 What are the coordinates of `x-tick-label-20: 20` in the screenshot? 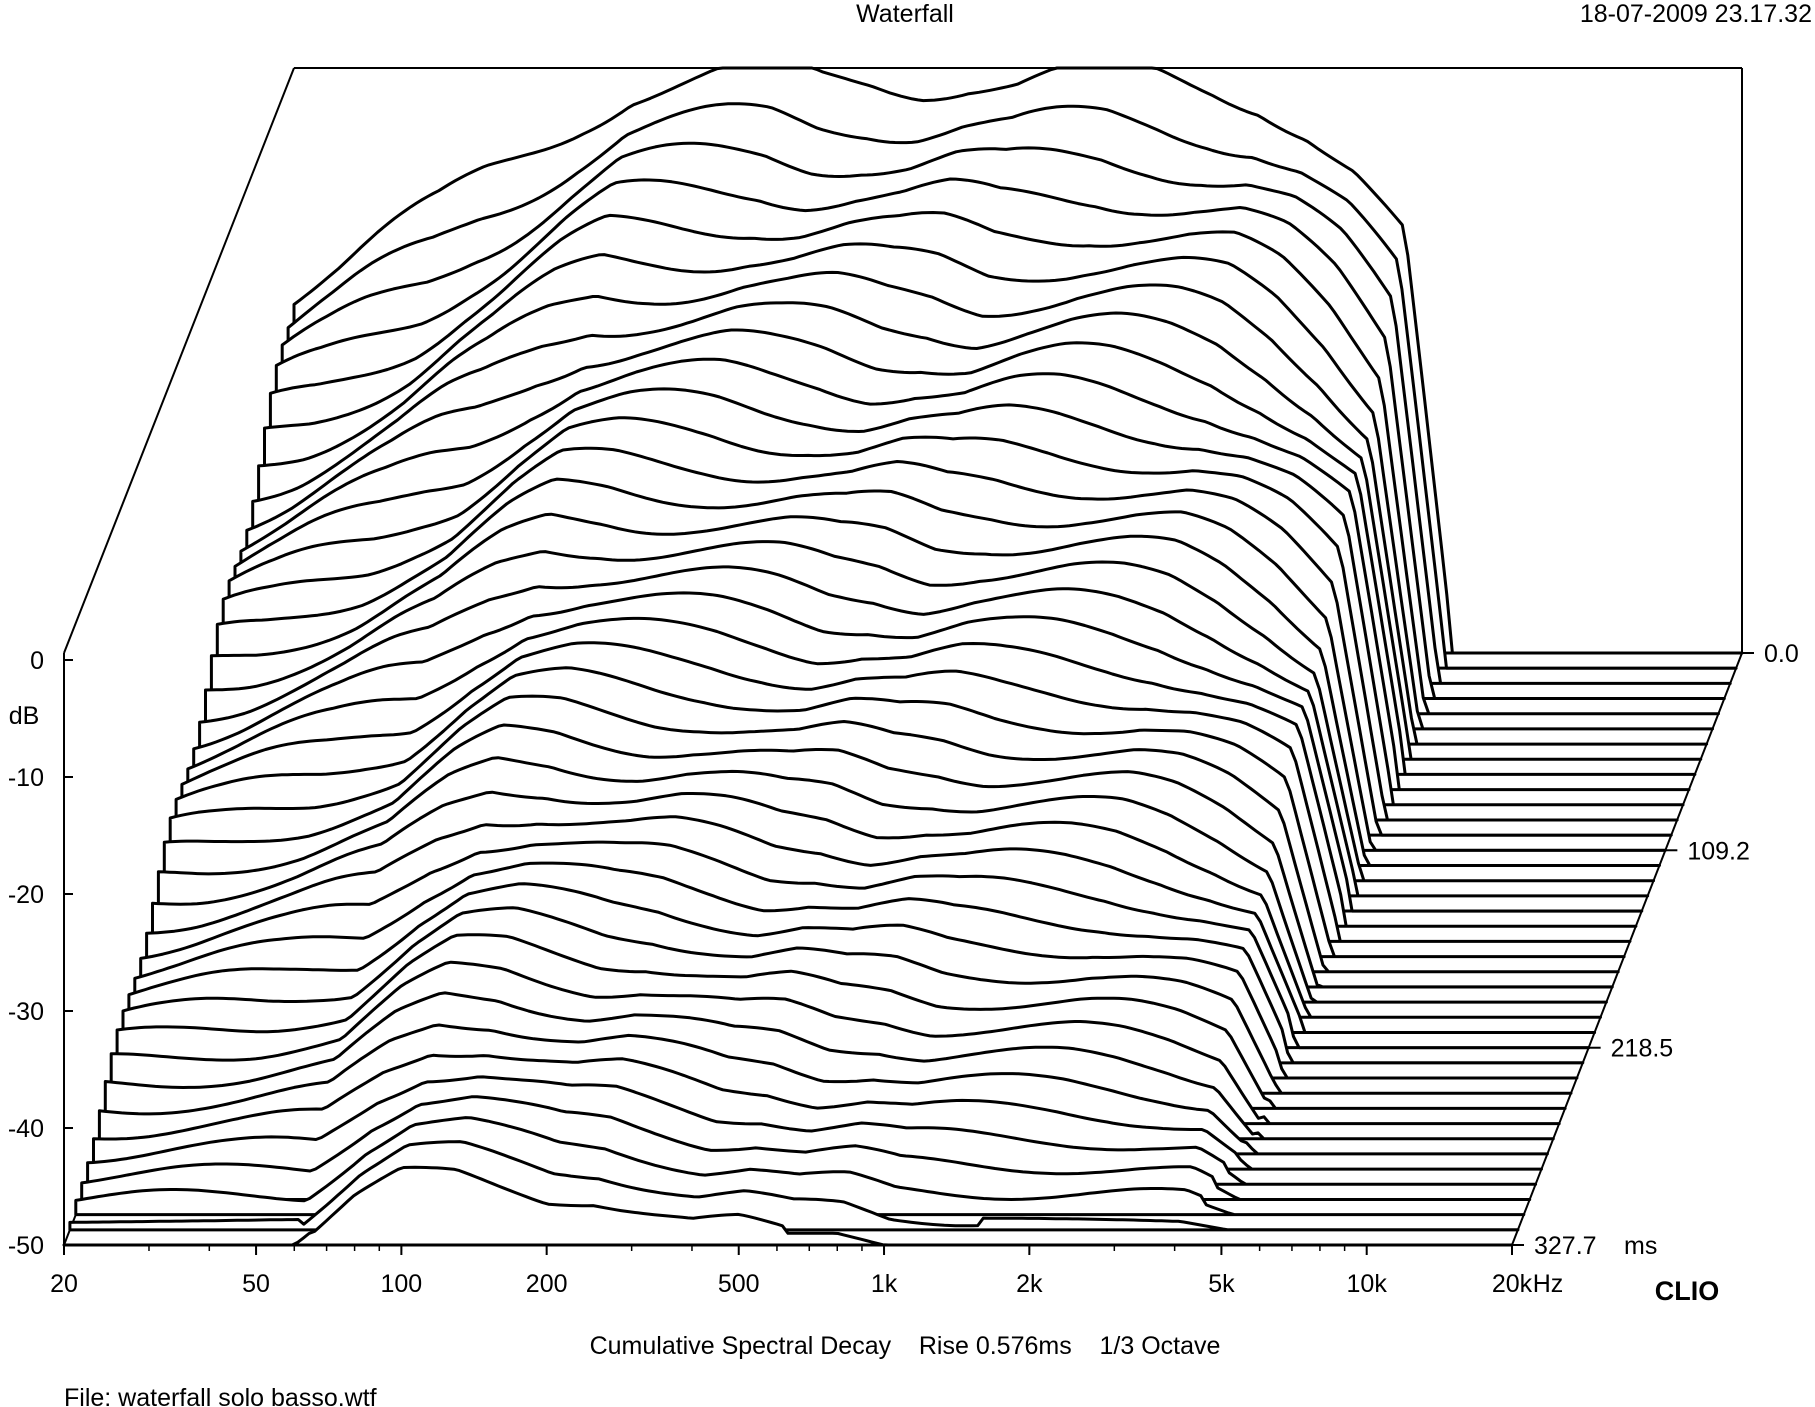 It's located at (64, 1284).